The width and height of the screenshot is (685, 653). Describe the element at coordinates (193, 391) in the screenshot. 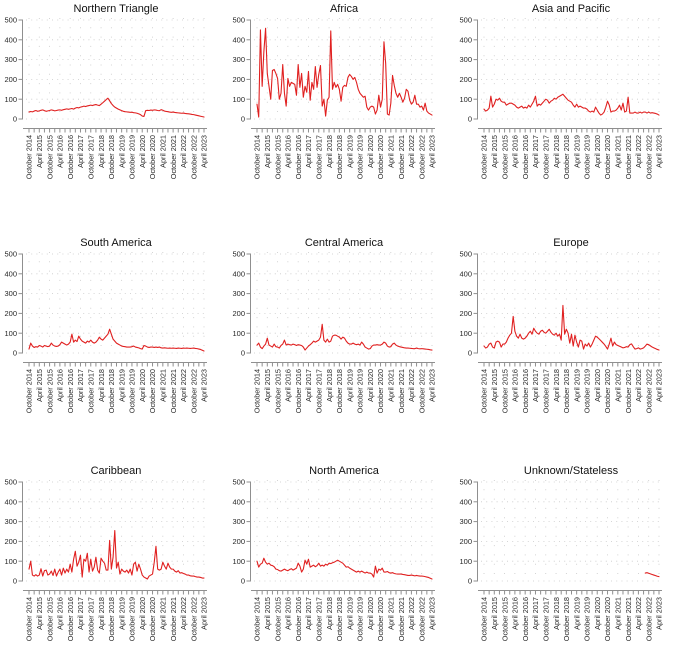

I see `x-tick-label: October 2022` at that location.